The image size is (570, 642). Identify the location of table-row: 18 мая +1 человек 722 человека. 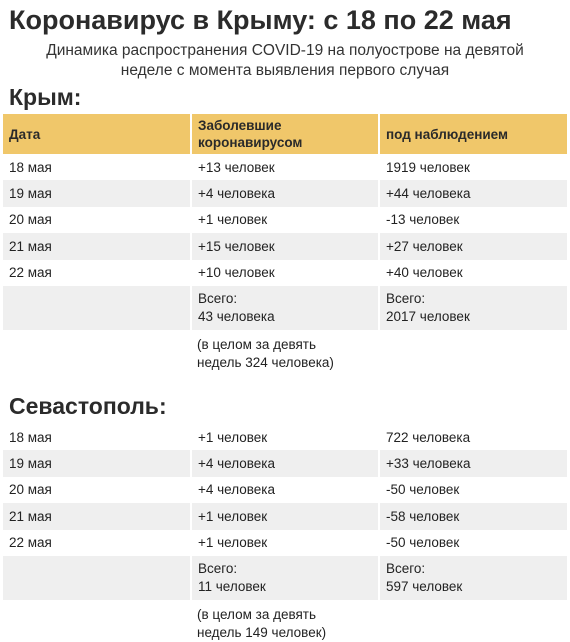
(285, 437).